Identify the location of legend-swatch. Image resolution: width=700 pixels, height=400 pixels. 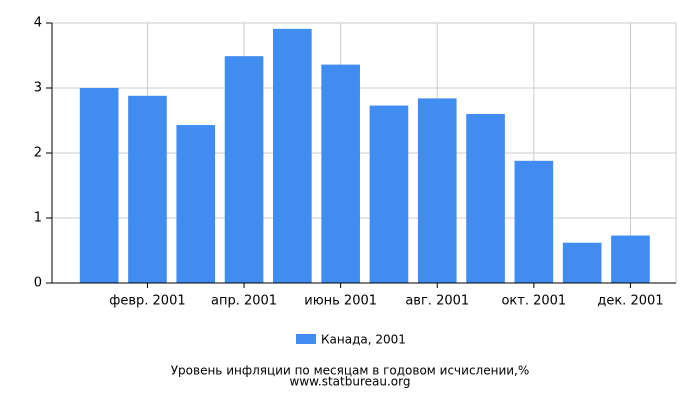
(306, 339).